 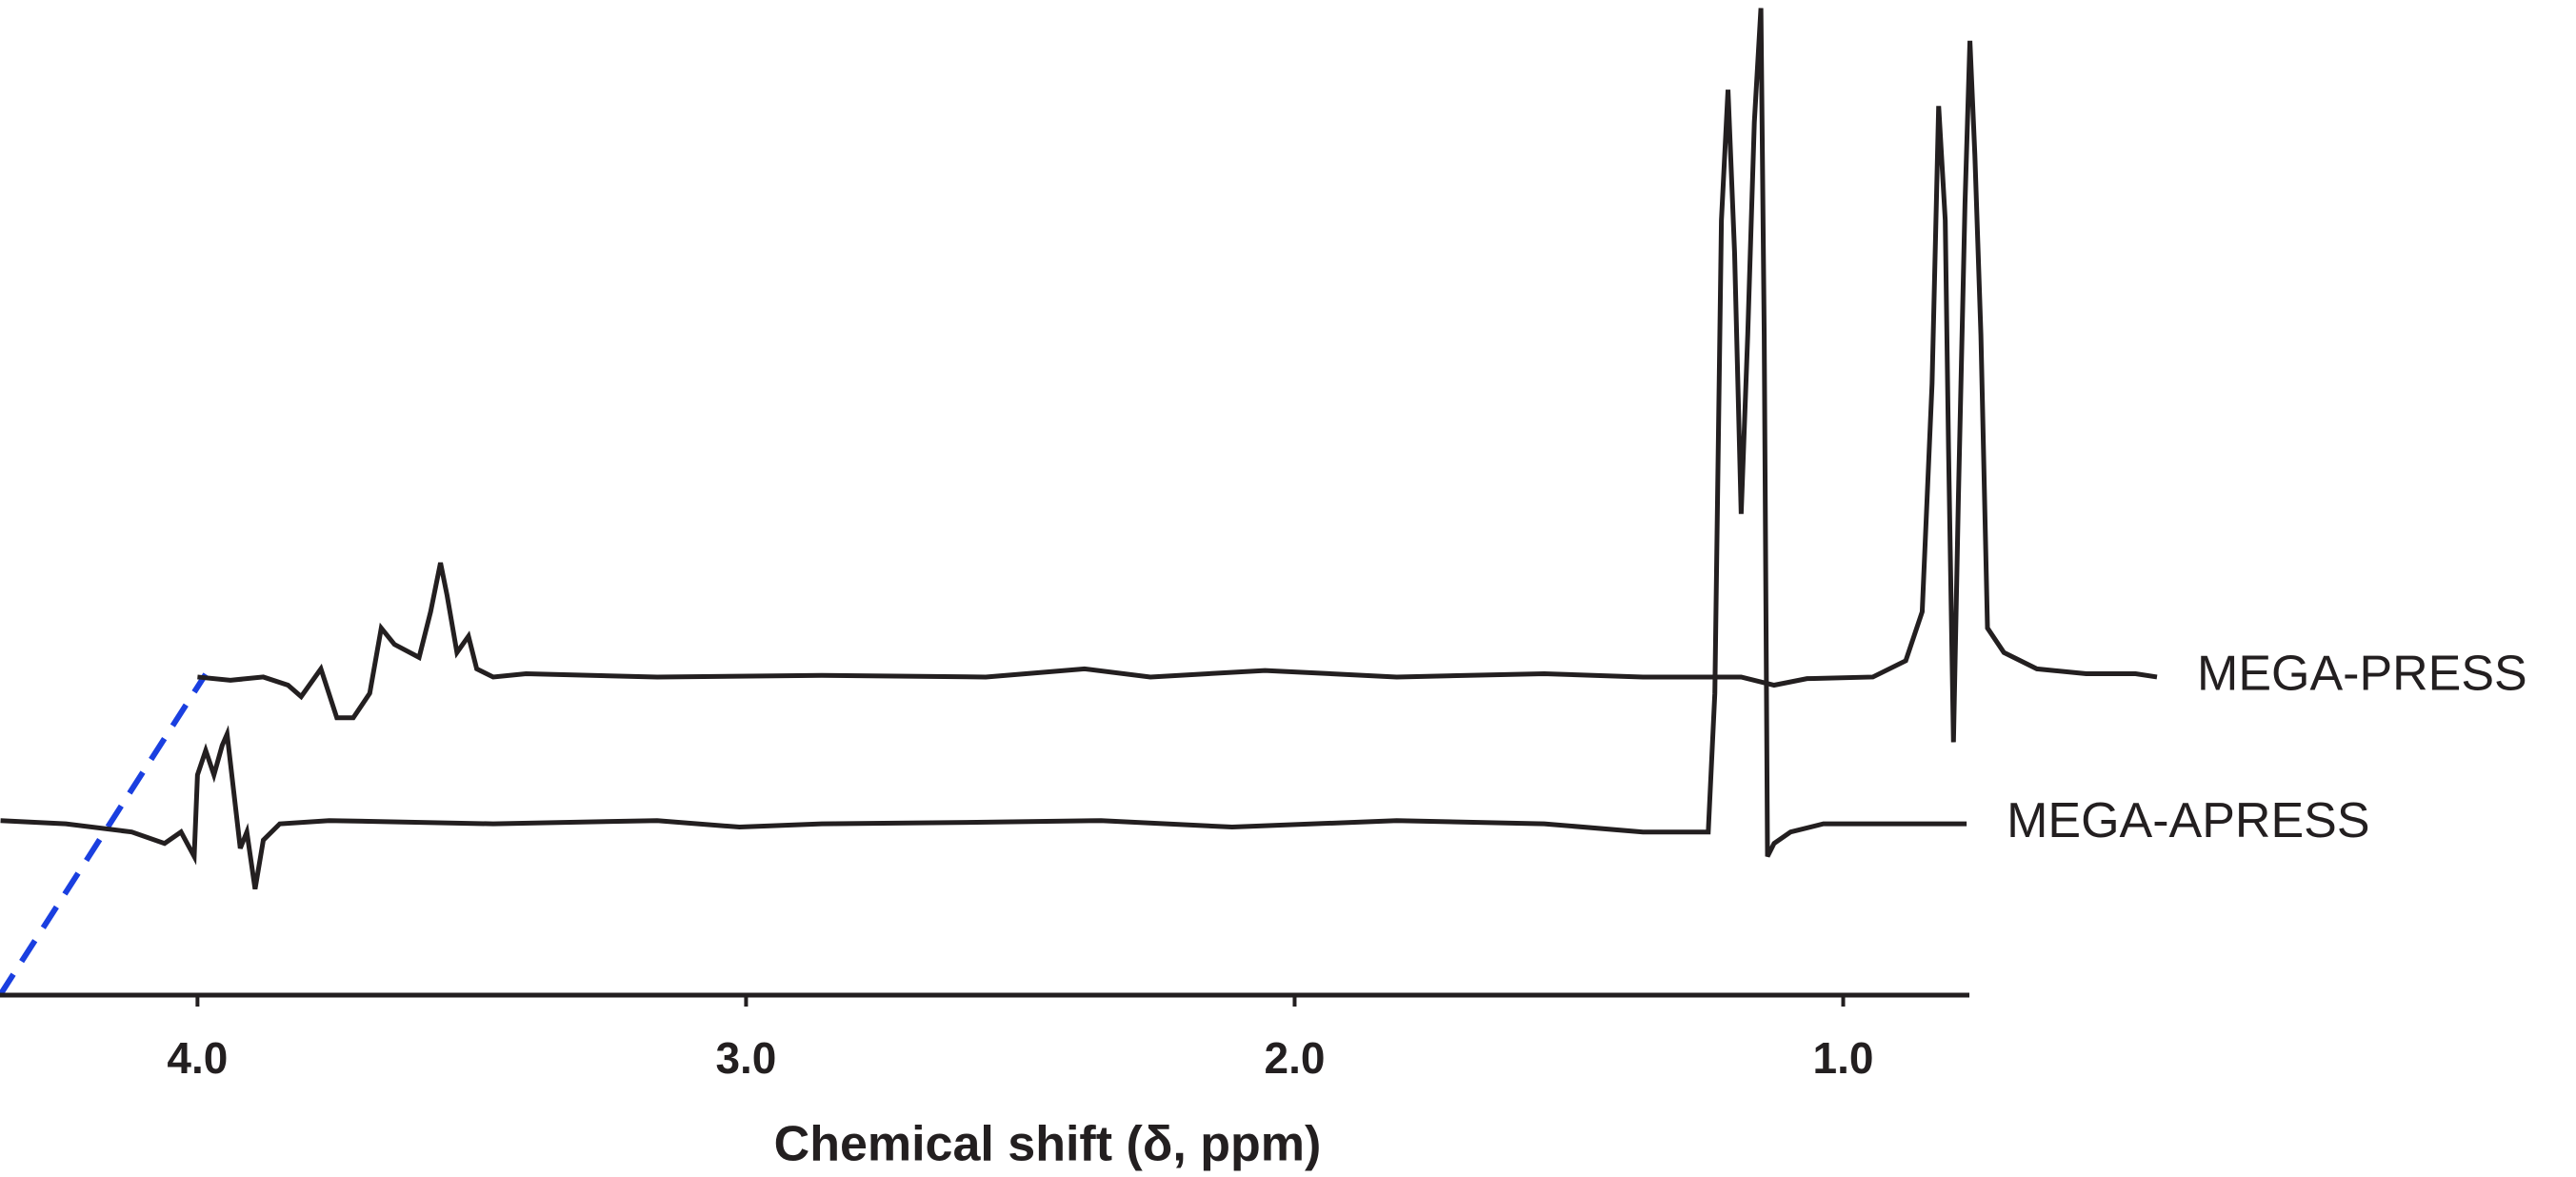 What do you see at coordinates (1295, 1058) in the screenshot?
I see `x-tick-label: 2.0` at bounding box center [1295, 1058].